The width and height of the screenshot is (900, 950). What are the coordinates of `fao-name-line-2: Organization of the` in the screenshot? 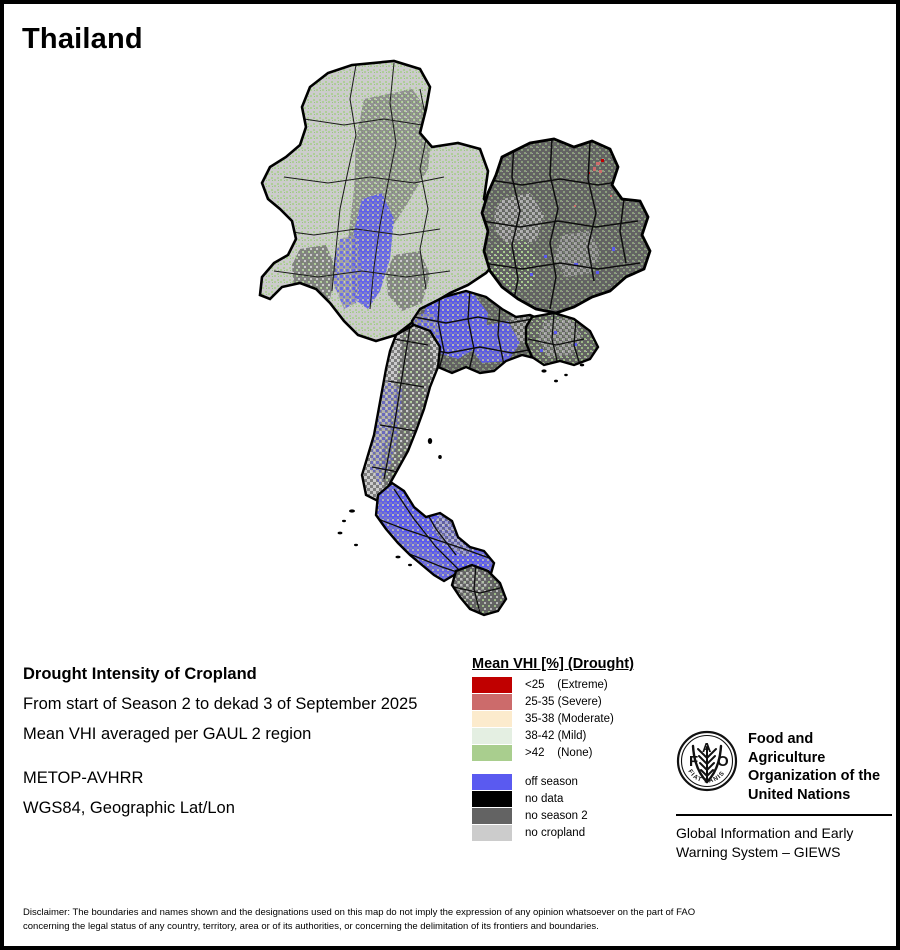 It's located at (814, 776).